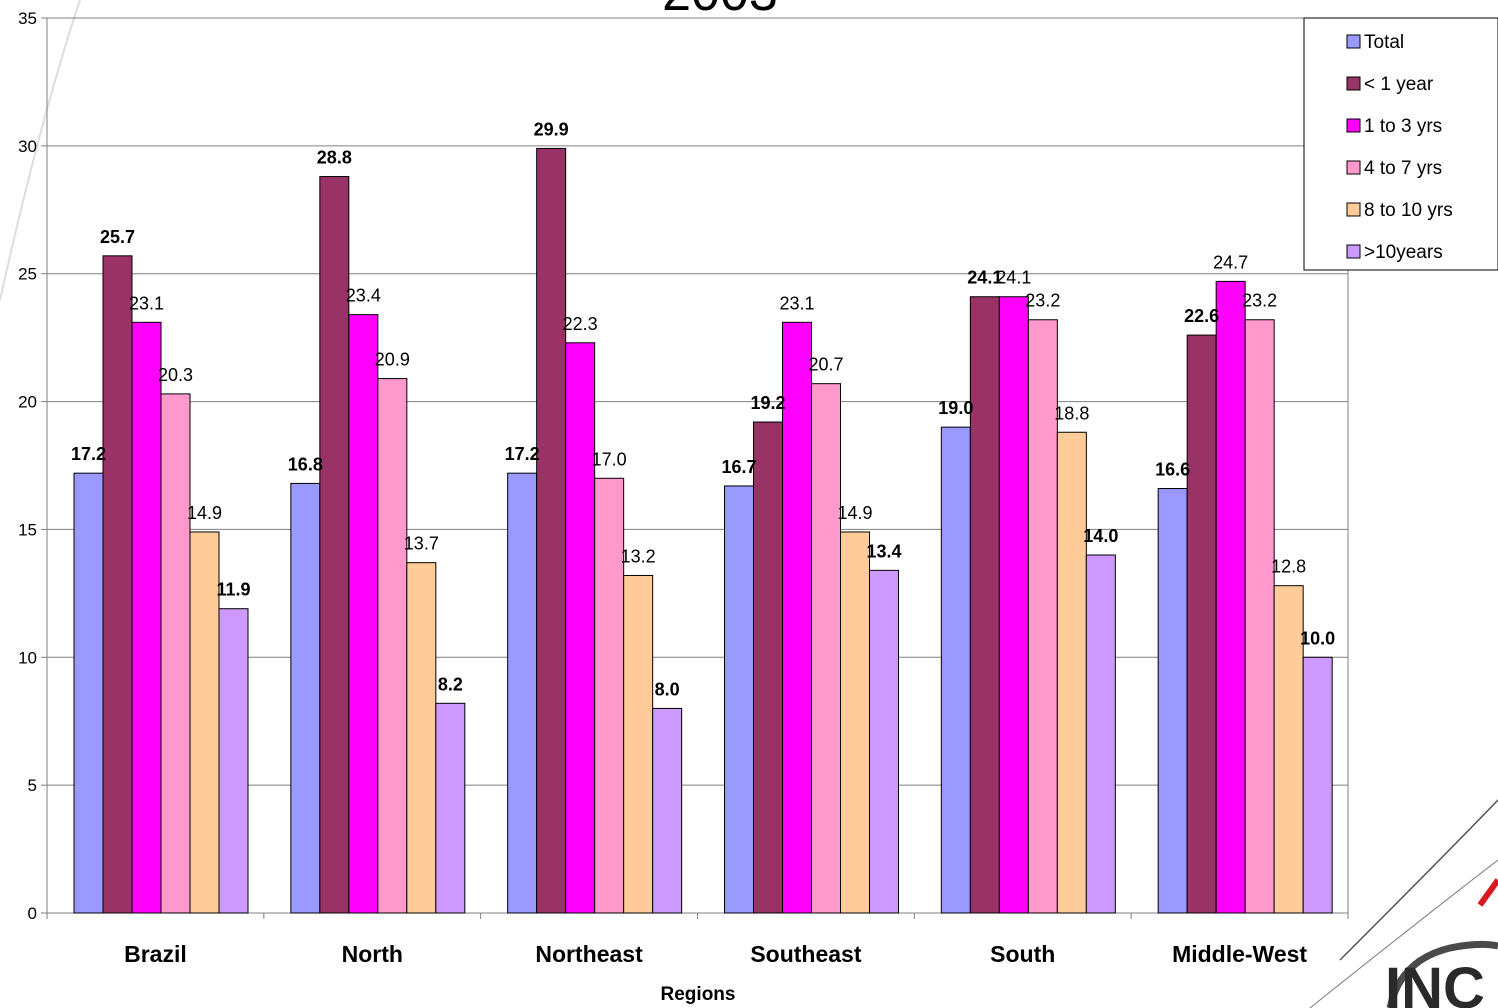 Image resolution: width=1498 pixels, height=1008 pixels. I want to click on legend-item-label: Total, so click(1384, 42).